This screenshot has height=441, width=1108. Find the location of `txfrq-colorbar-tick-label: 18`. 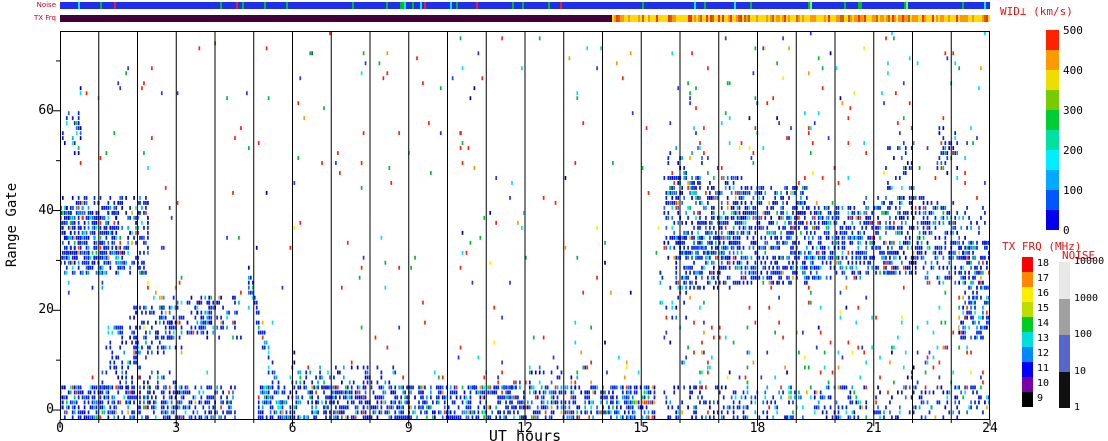

txfrq-colorbar-tick-label: 18 is located at coordinates (1043, 263).